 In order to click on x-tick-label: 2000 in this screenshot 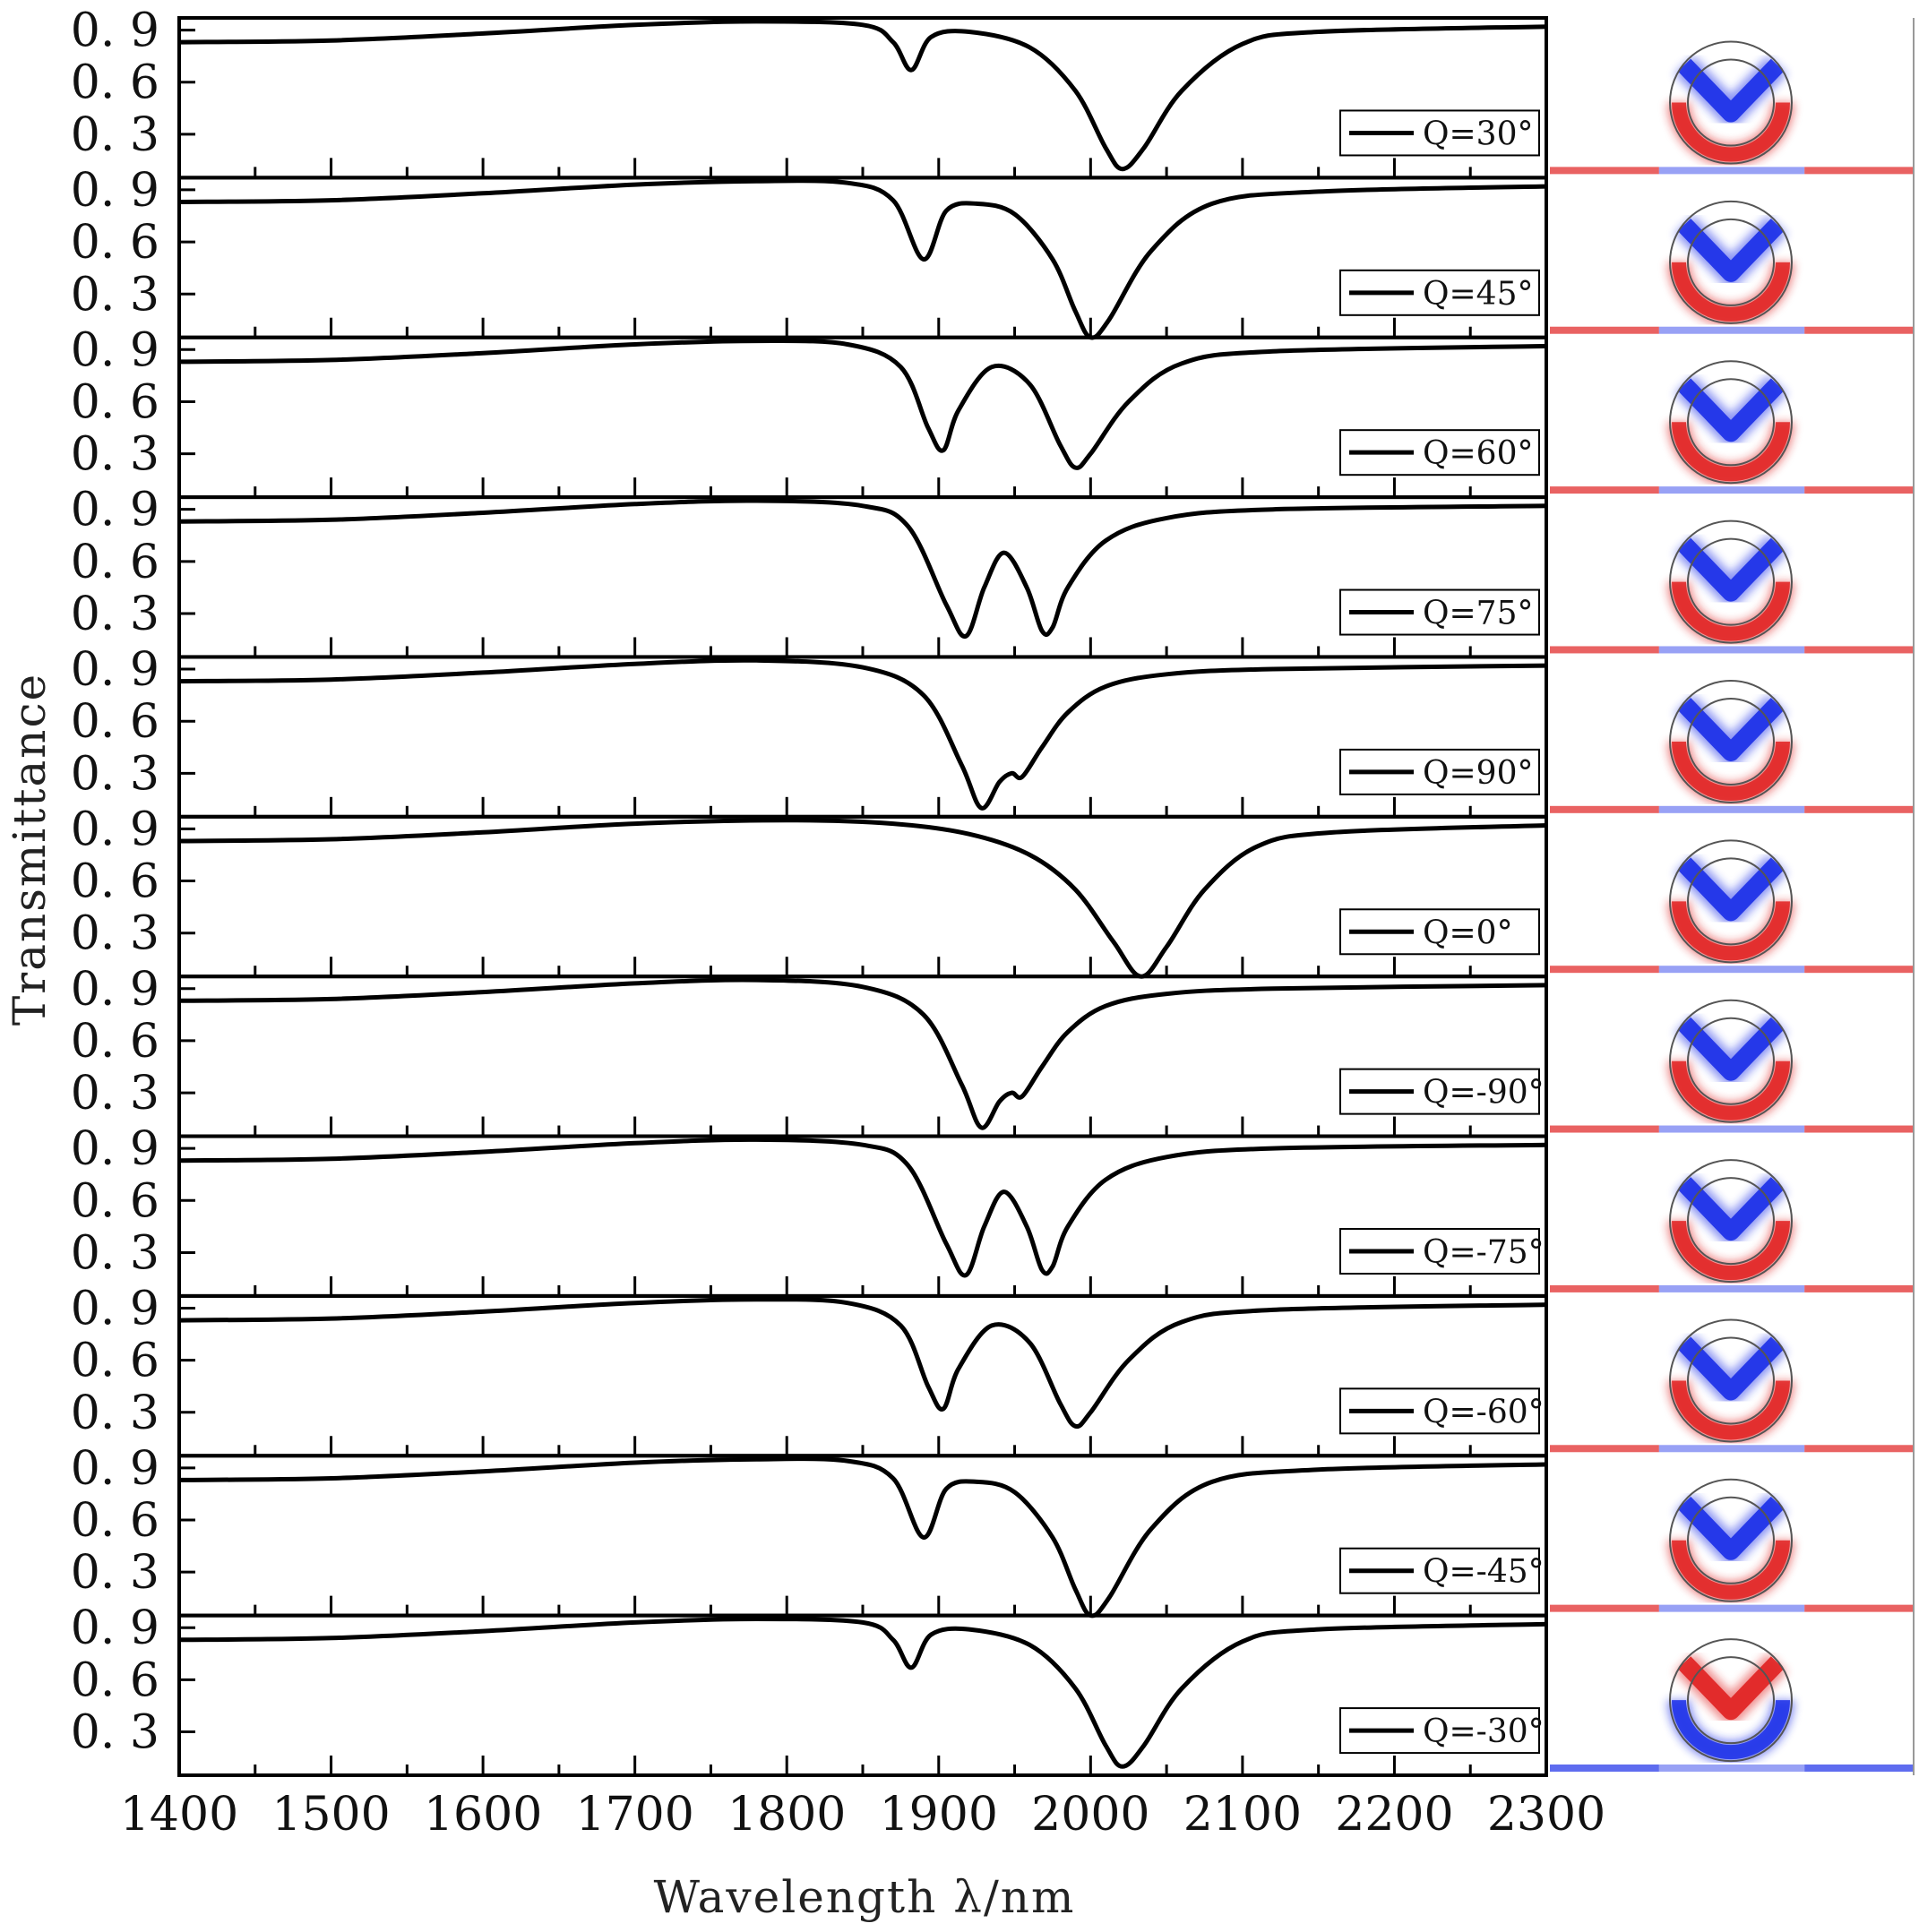, I will do `click(1090, 1815)`.